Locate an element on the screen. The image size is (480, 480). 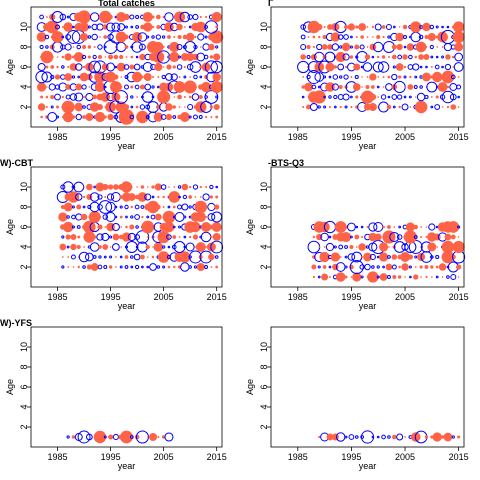
plot-frame is located at coordinates (126, 387).